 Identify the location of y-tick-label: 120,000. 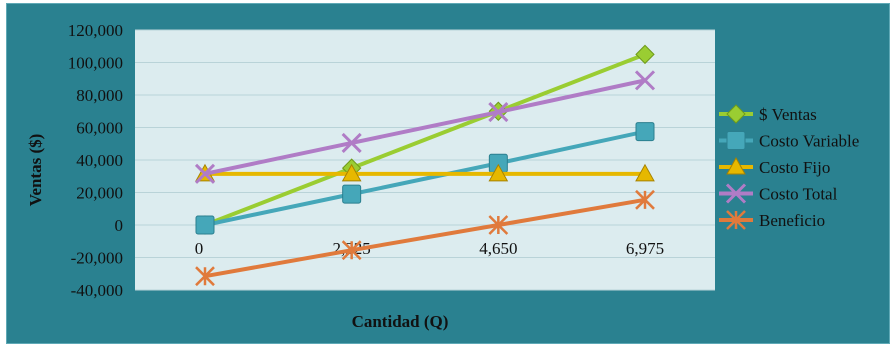
(95, 30).